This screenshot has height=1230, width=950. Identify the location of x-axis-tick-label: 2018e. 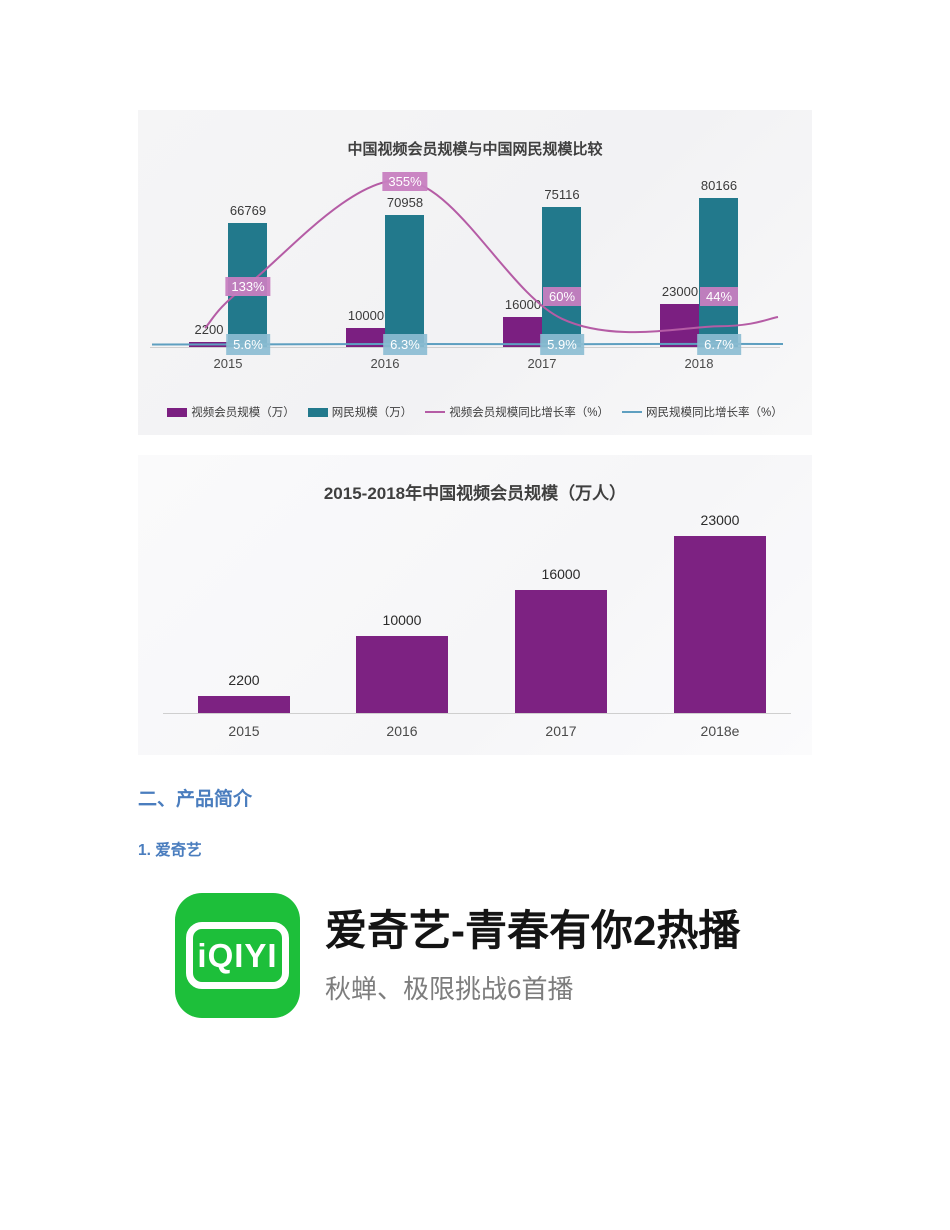
(720, 731).